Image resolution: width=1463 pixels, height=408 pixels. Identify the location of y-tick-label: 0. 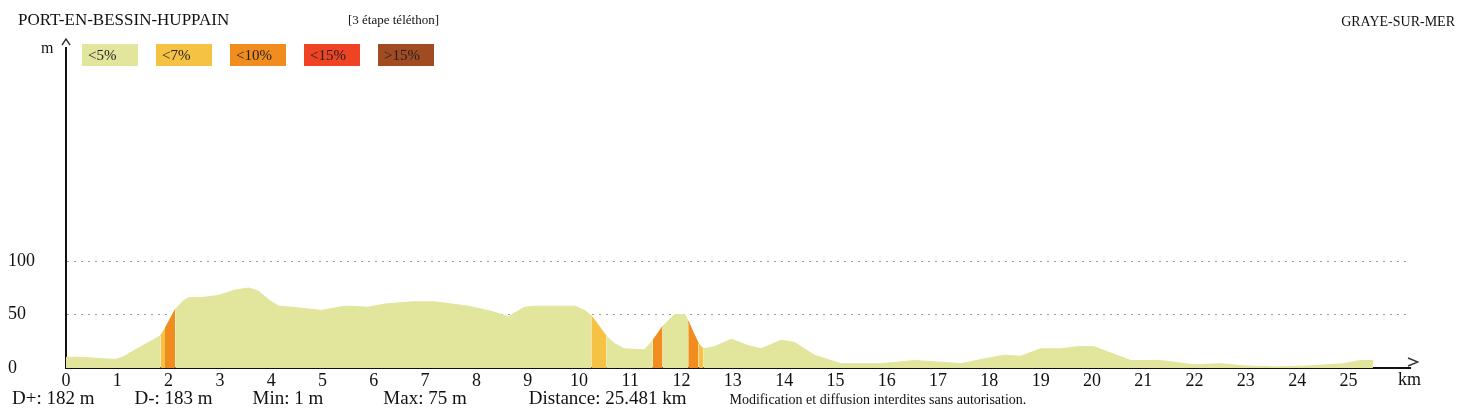
(12, 366).